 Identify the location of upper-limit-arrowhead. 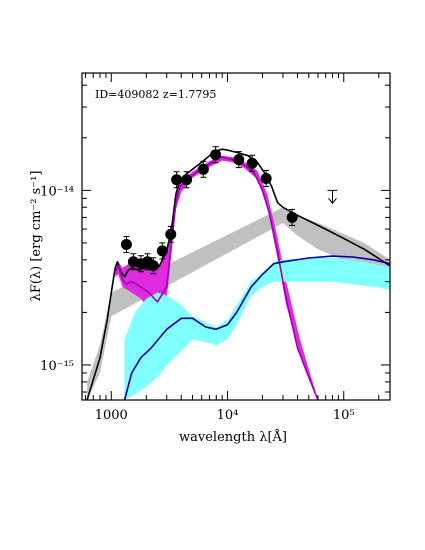
(332, 201).